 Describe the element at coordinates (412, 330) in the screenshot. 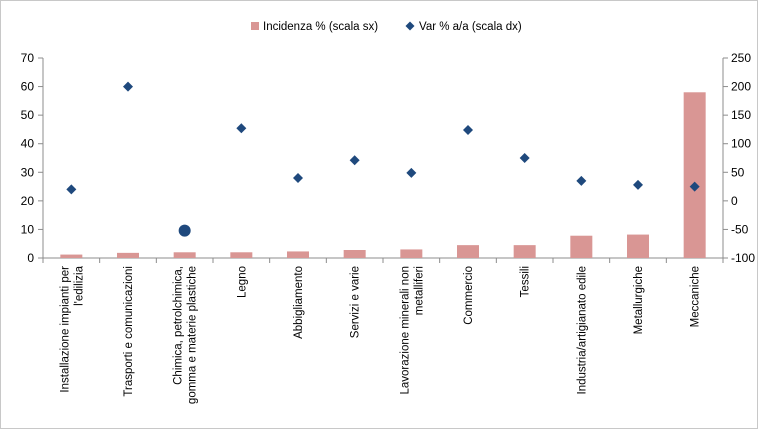

I see `category-label: Lavorazione minerali non metalliferi` at that location.